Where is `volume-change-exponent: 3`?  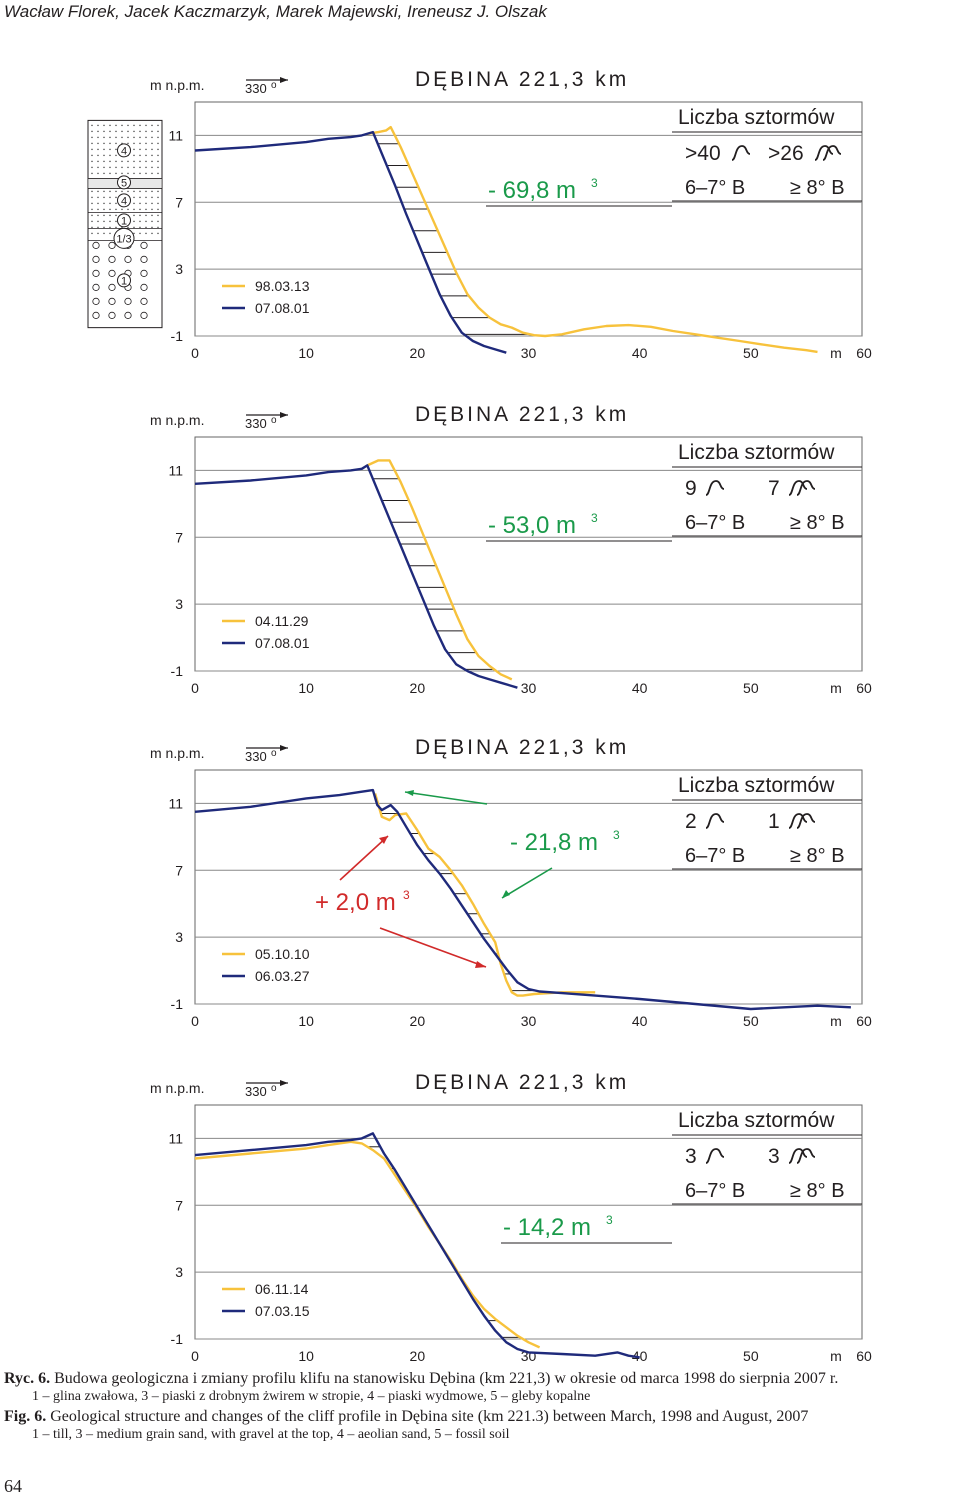
volume-change-exponent: 3 is located at coordinates (609, 1220).